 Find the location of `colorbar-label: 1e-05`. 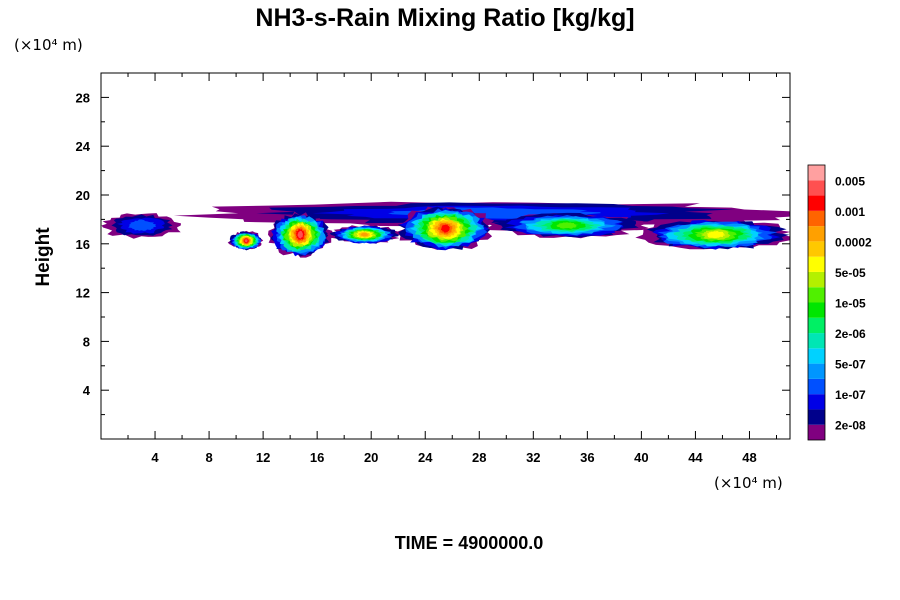

colorbar-label: 1e-05 is located at coordinates (850, 304).